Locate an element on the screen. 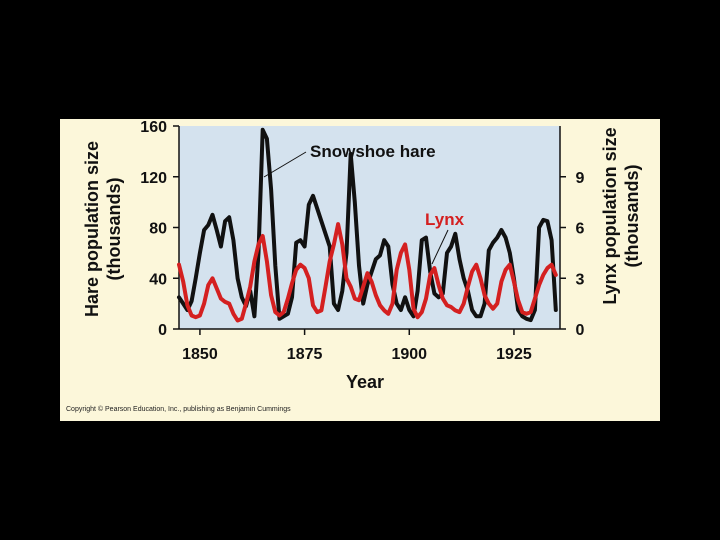 This screenshot has height=540, width=720. annotation-snowshoe-hare: Snowshoe hare is located at coordinates (373, 151).